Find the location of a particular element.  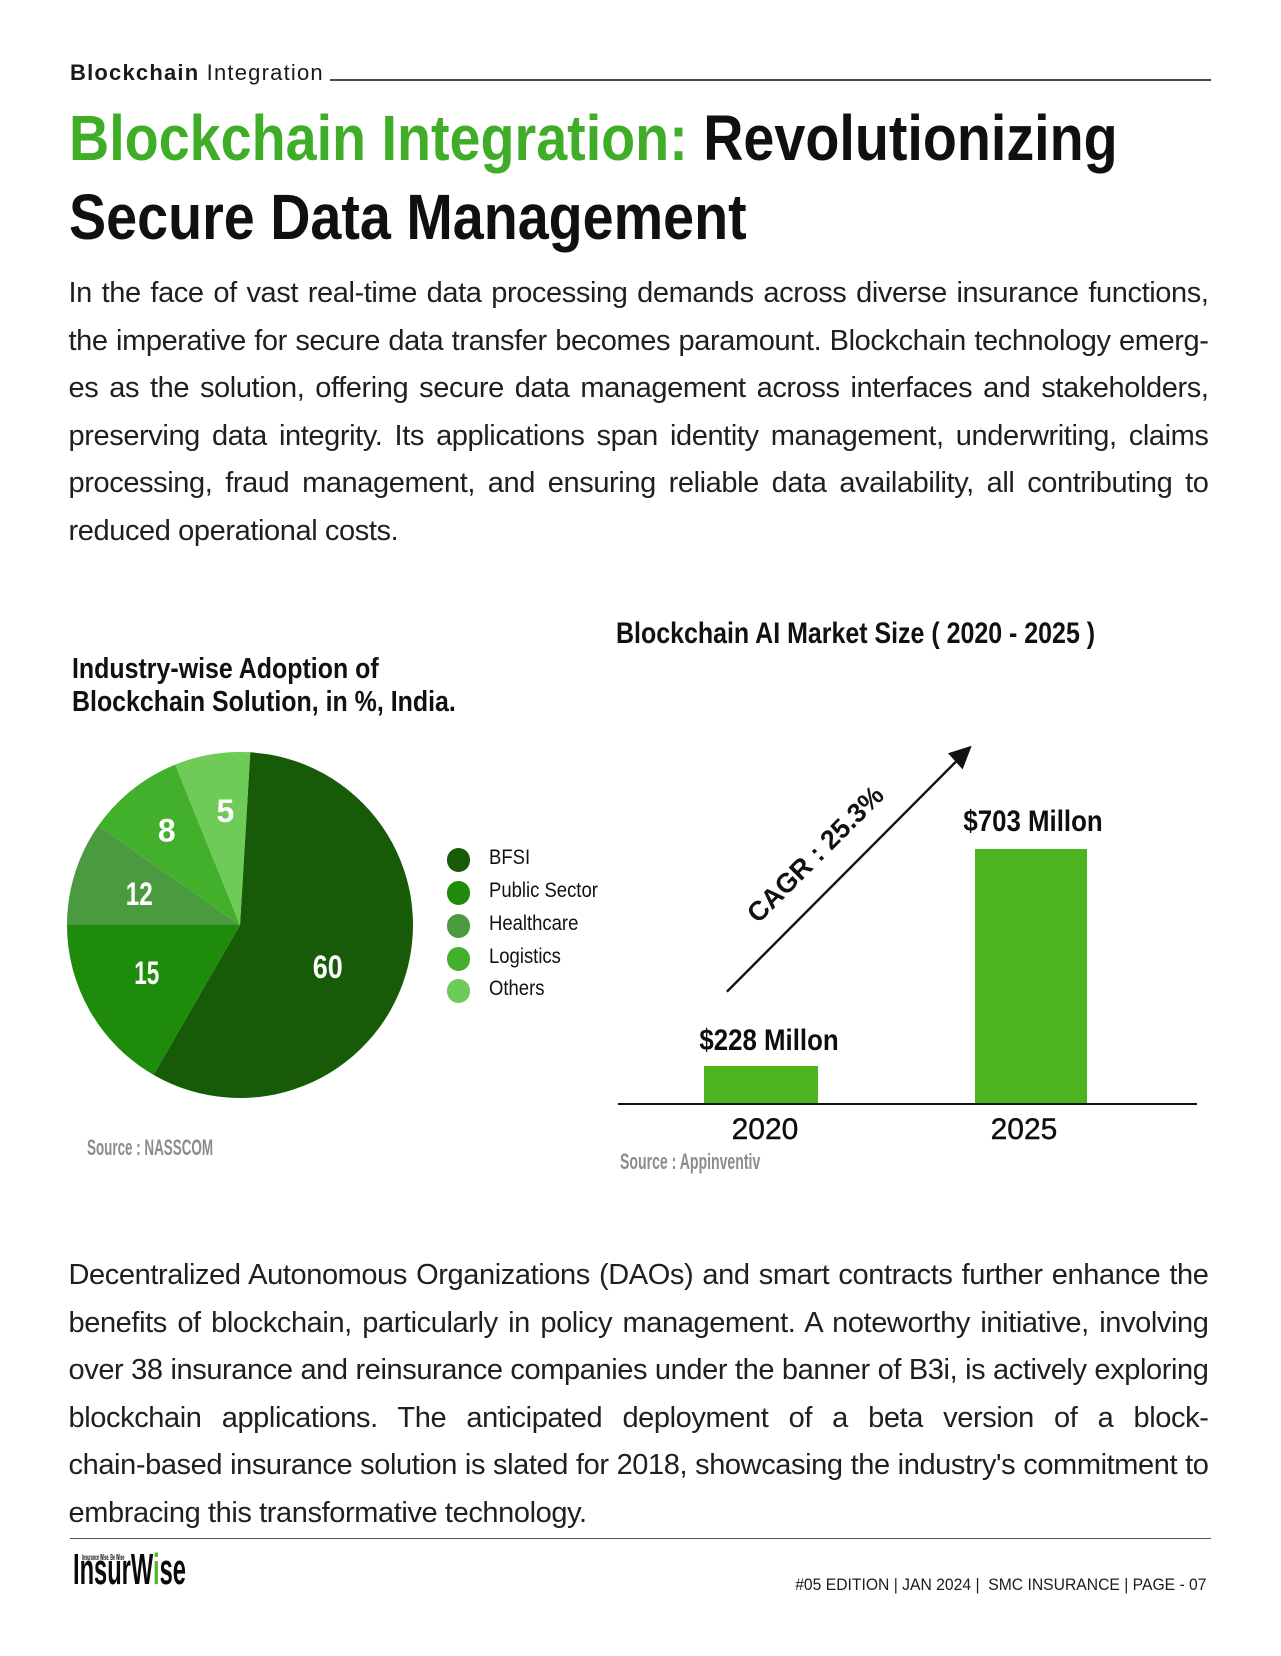

svg-text: 12 is located at coordinates (139, 894).